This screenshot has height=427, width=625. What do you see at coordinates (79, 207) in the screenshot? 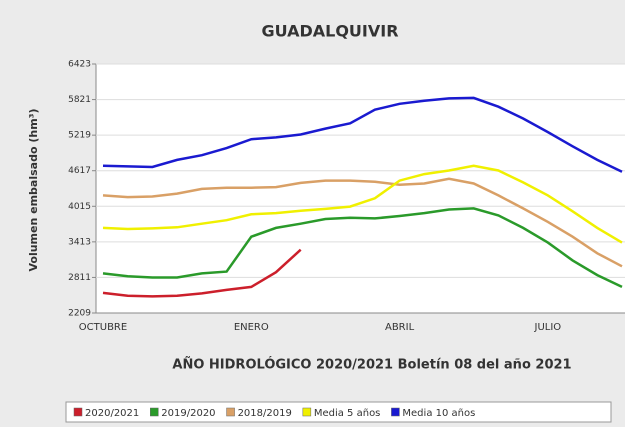
I see `y-tick-label: 4015` at bounding box center [79, 207].